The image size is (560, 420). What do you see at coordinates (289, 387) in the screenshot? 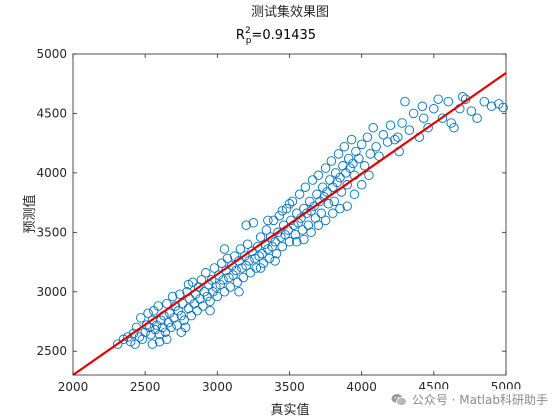
I see `x-tick-label: 3500` at bounding box center [289, 387].